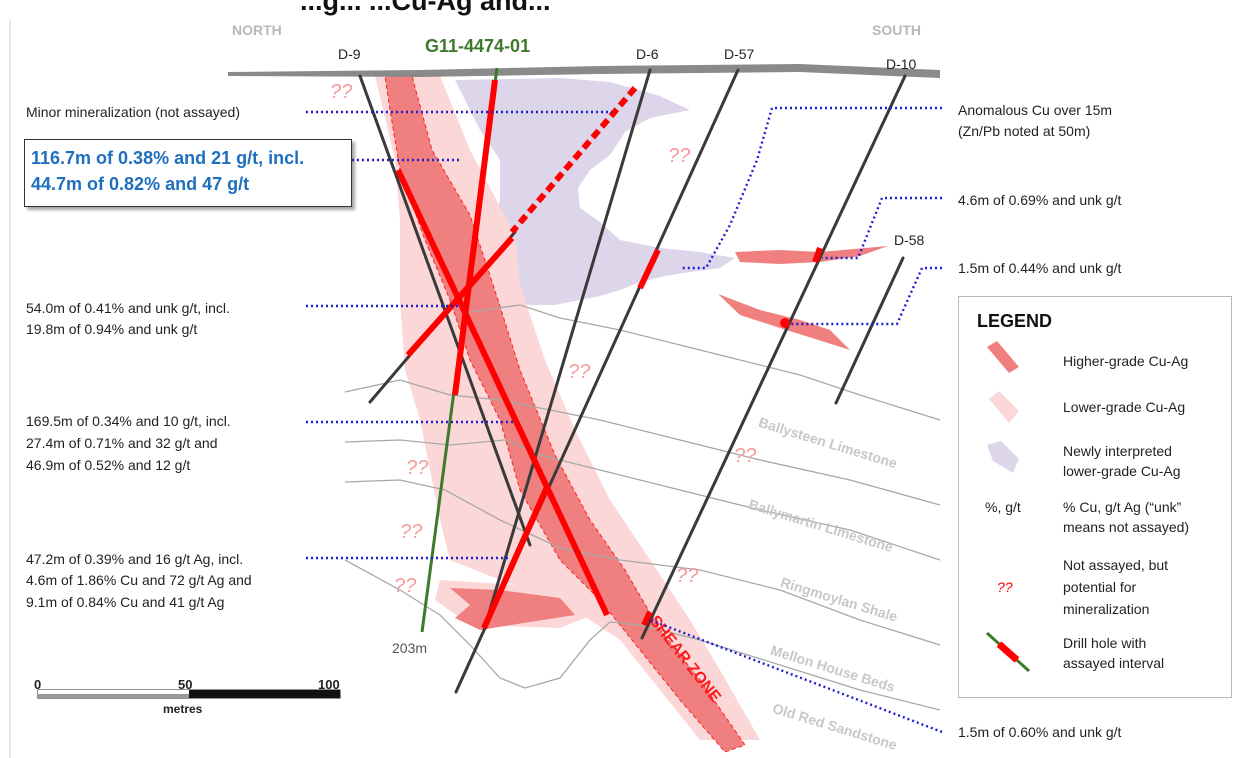  Describe the element at coordinates (1024, 131) in the screenshot. I see `annotation-anomalous-2: (Zn/Pb noted at 50m)` at that location.